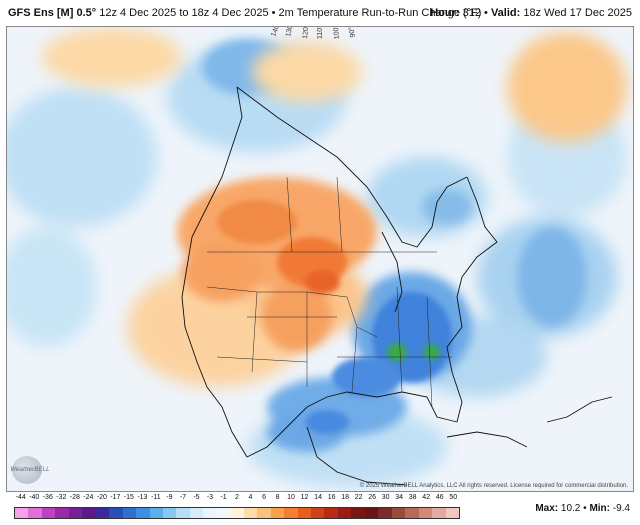  What do you see at coordinates (142, 497) in the screenshot?
I see `colorbar-tick-label: -13` at bounding box center [142, 497].